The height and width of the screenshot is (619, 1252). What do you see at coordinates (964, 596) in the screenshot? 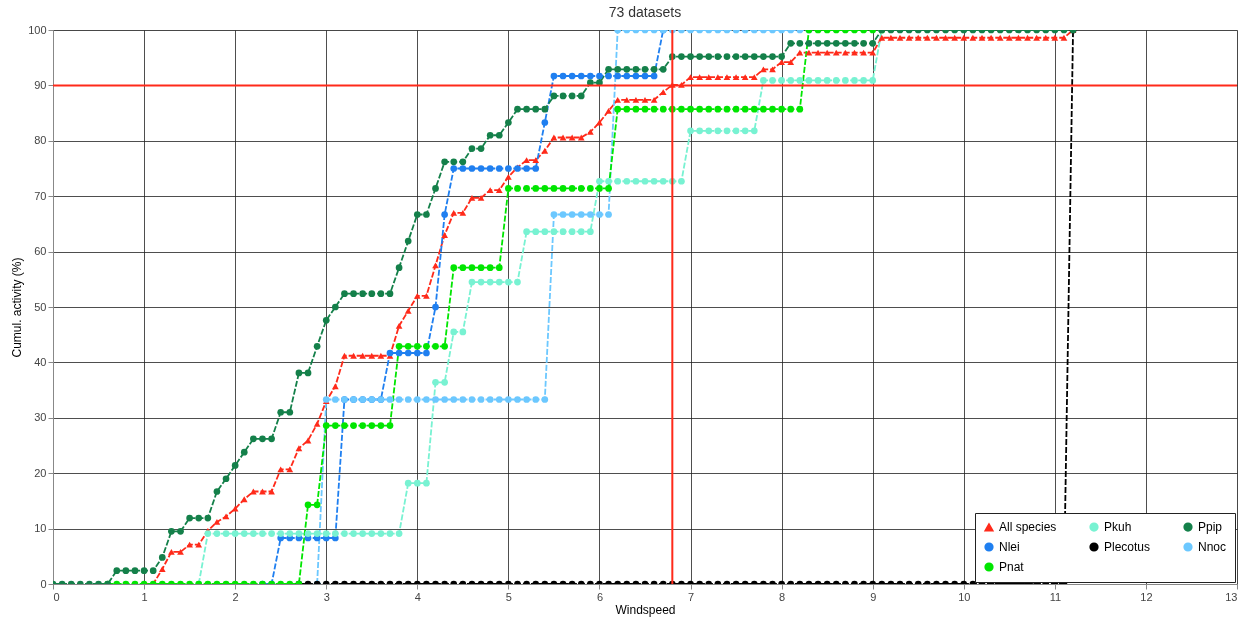
I see `x-tick-label: 10` at bounding box center [964, 596].